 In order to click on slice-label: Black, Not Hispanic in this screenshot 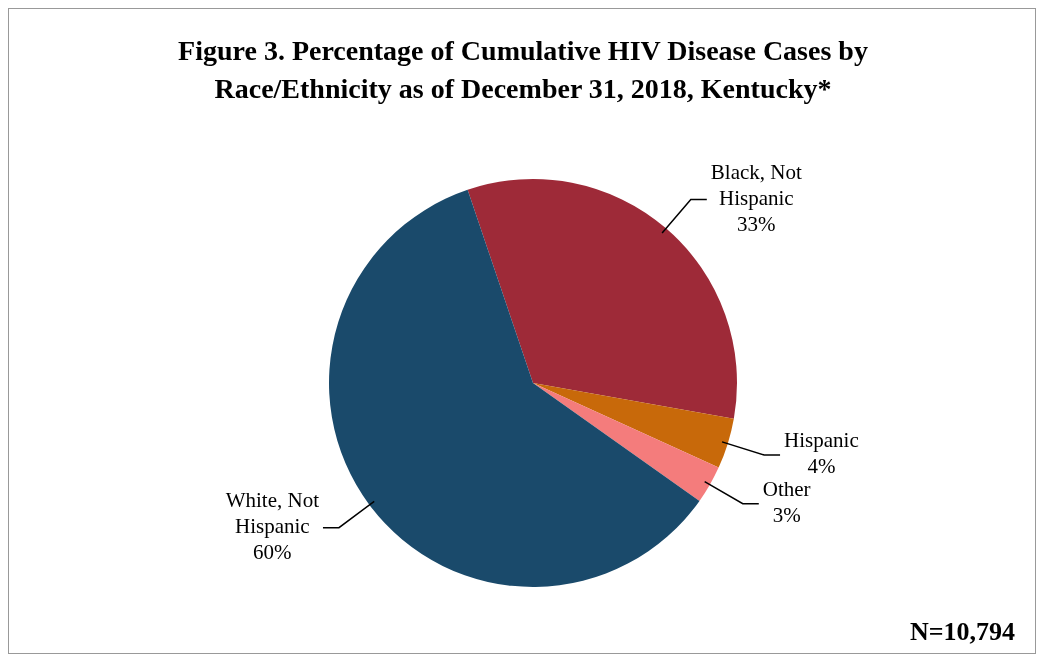, I will do `click(756, 185)`.